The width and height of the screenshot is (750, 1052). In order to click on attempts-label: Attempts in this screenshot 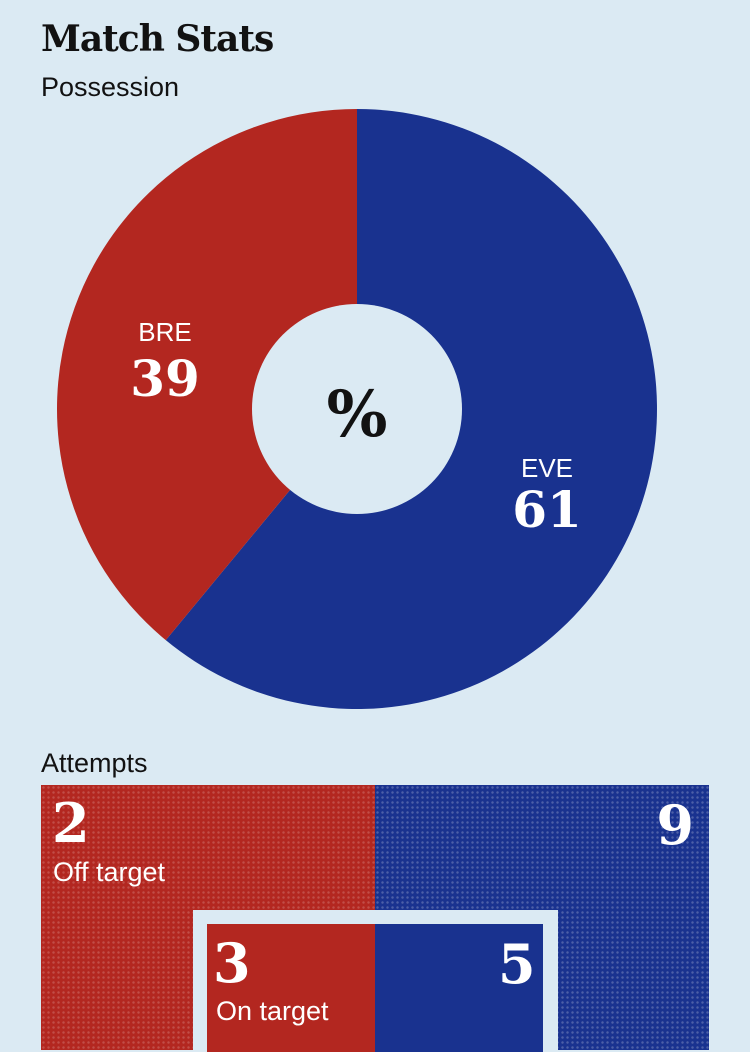, I will do `click(94, 763)`.